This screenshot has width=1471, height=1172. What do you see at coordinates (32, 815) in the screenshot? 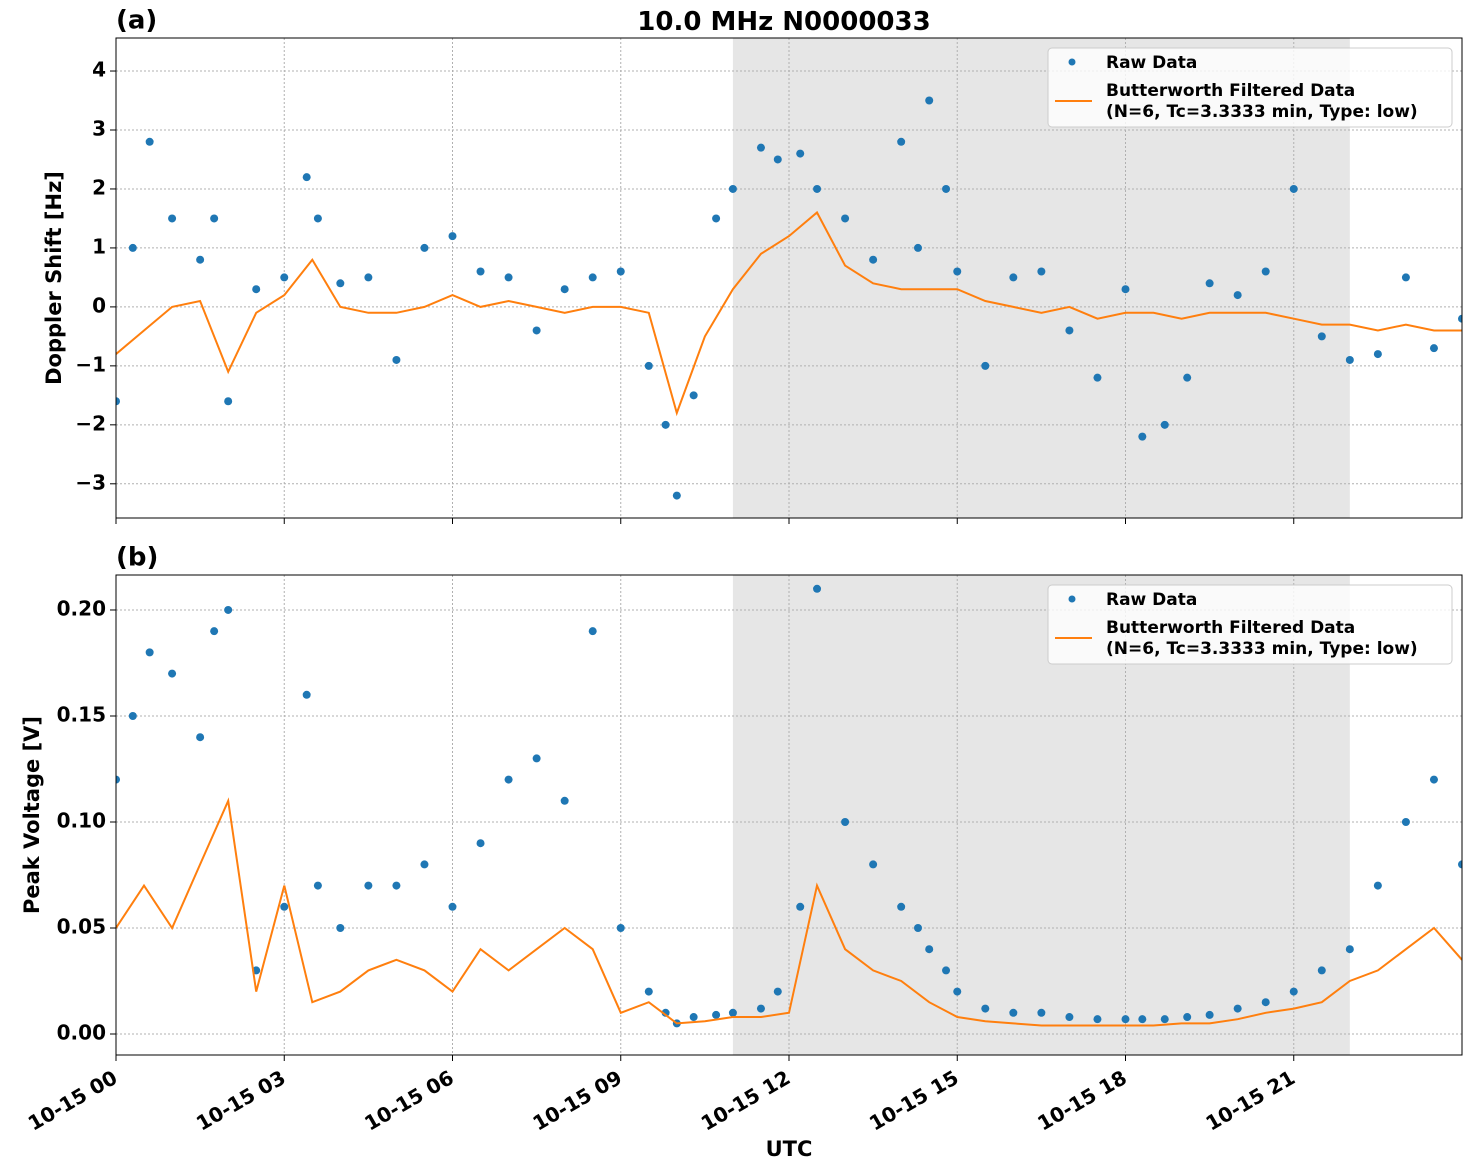
I see `y-axis-label: Peak Voltage [V]` at bounding box center [32, 815].